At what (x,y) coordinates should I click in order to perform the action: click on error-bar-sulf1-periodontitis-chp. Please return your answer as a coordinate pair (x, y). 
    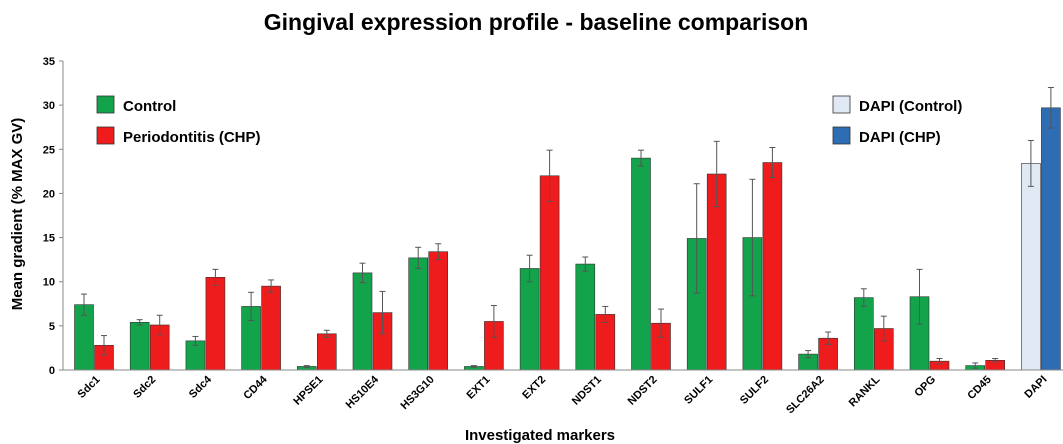
    Looking at the image, I should click on (716, 174).